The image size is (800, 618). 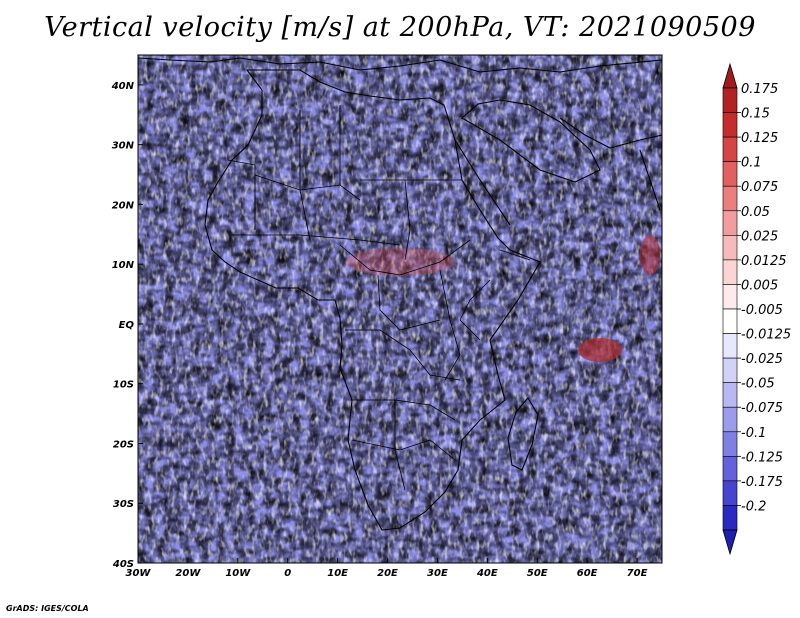 I want to click on lon-tick-label: 10E, so click(x=337, y=573).